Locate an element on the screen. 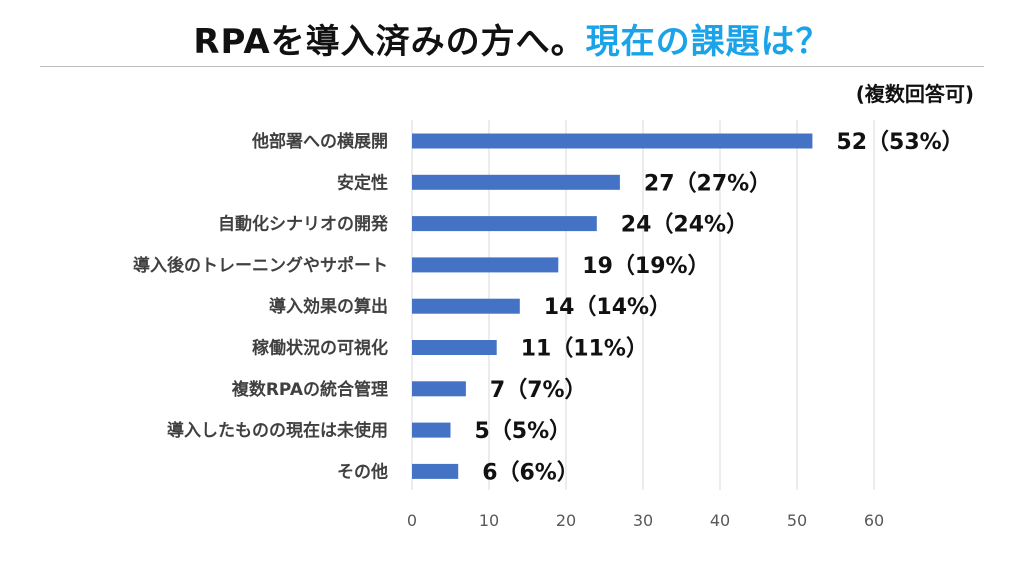 The image size is (1024, 576). chart-title-accent: 現在の課題は？ is located at coordinates (708, 42).